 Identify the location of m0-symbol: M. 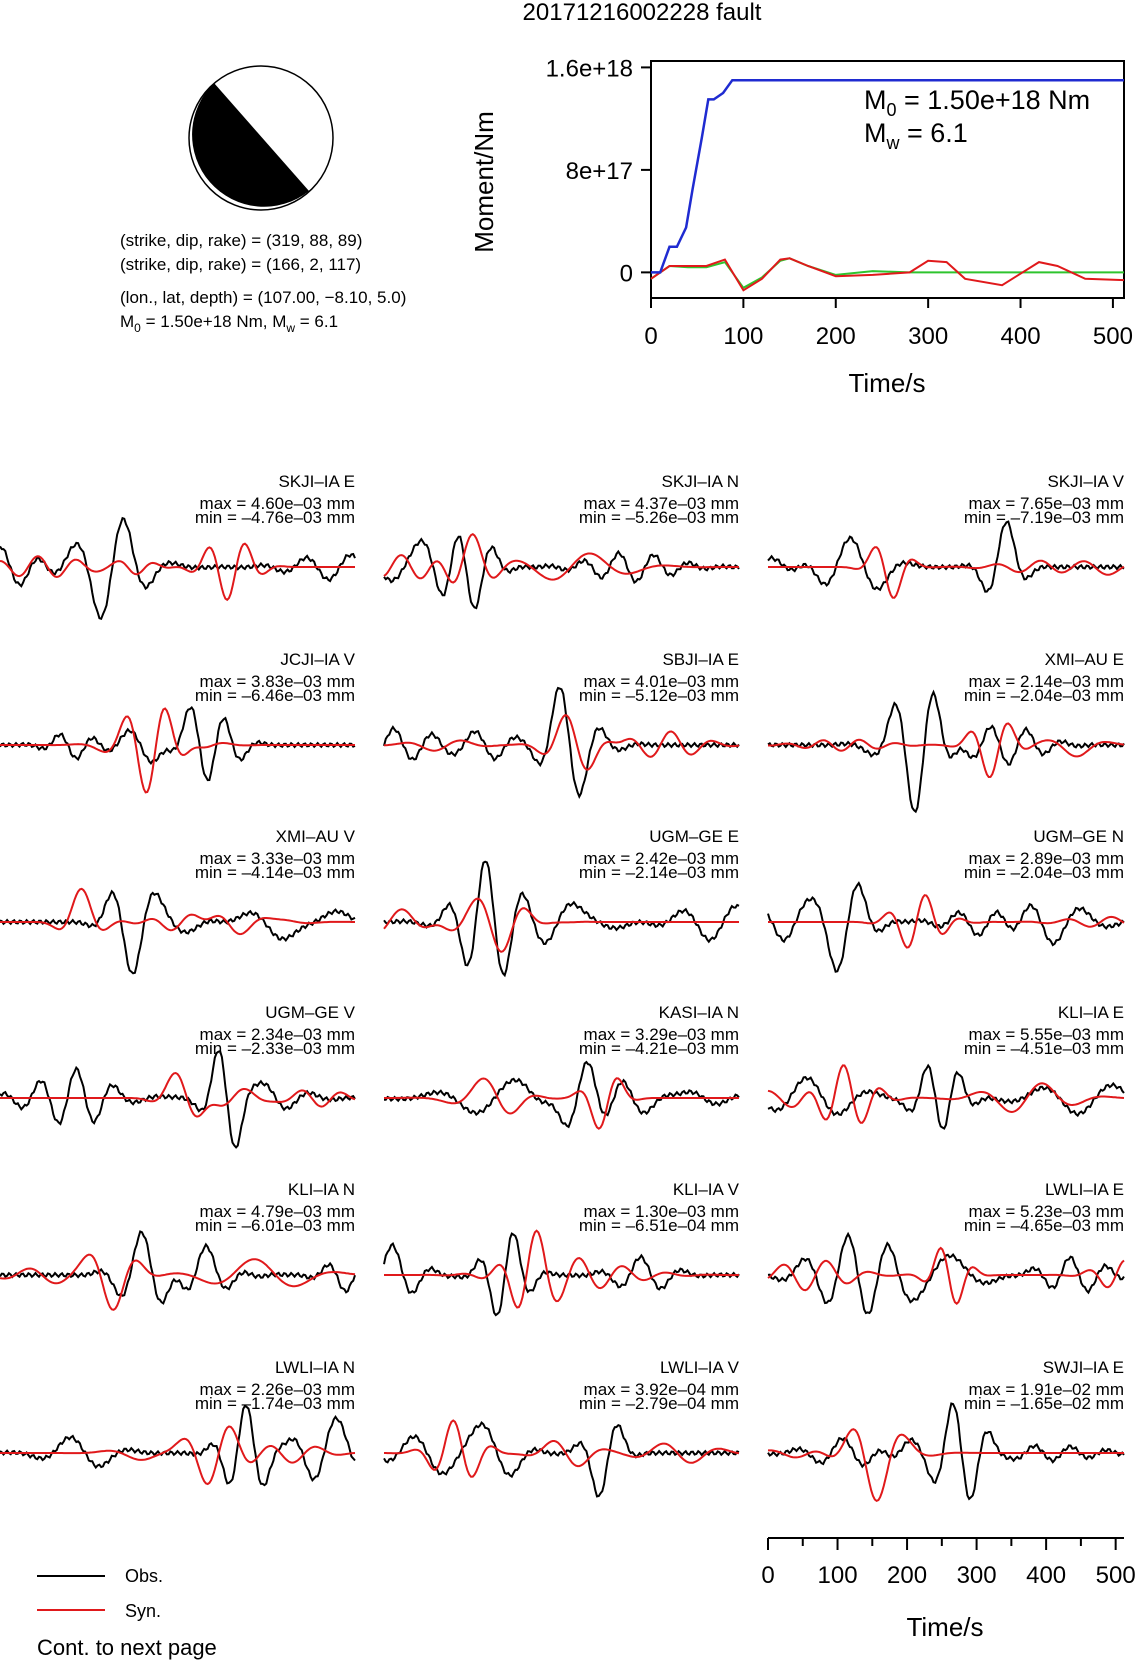
(127, 321).